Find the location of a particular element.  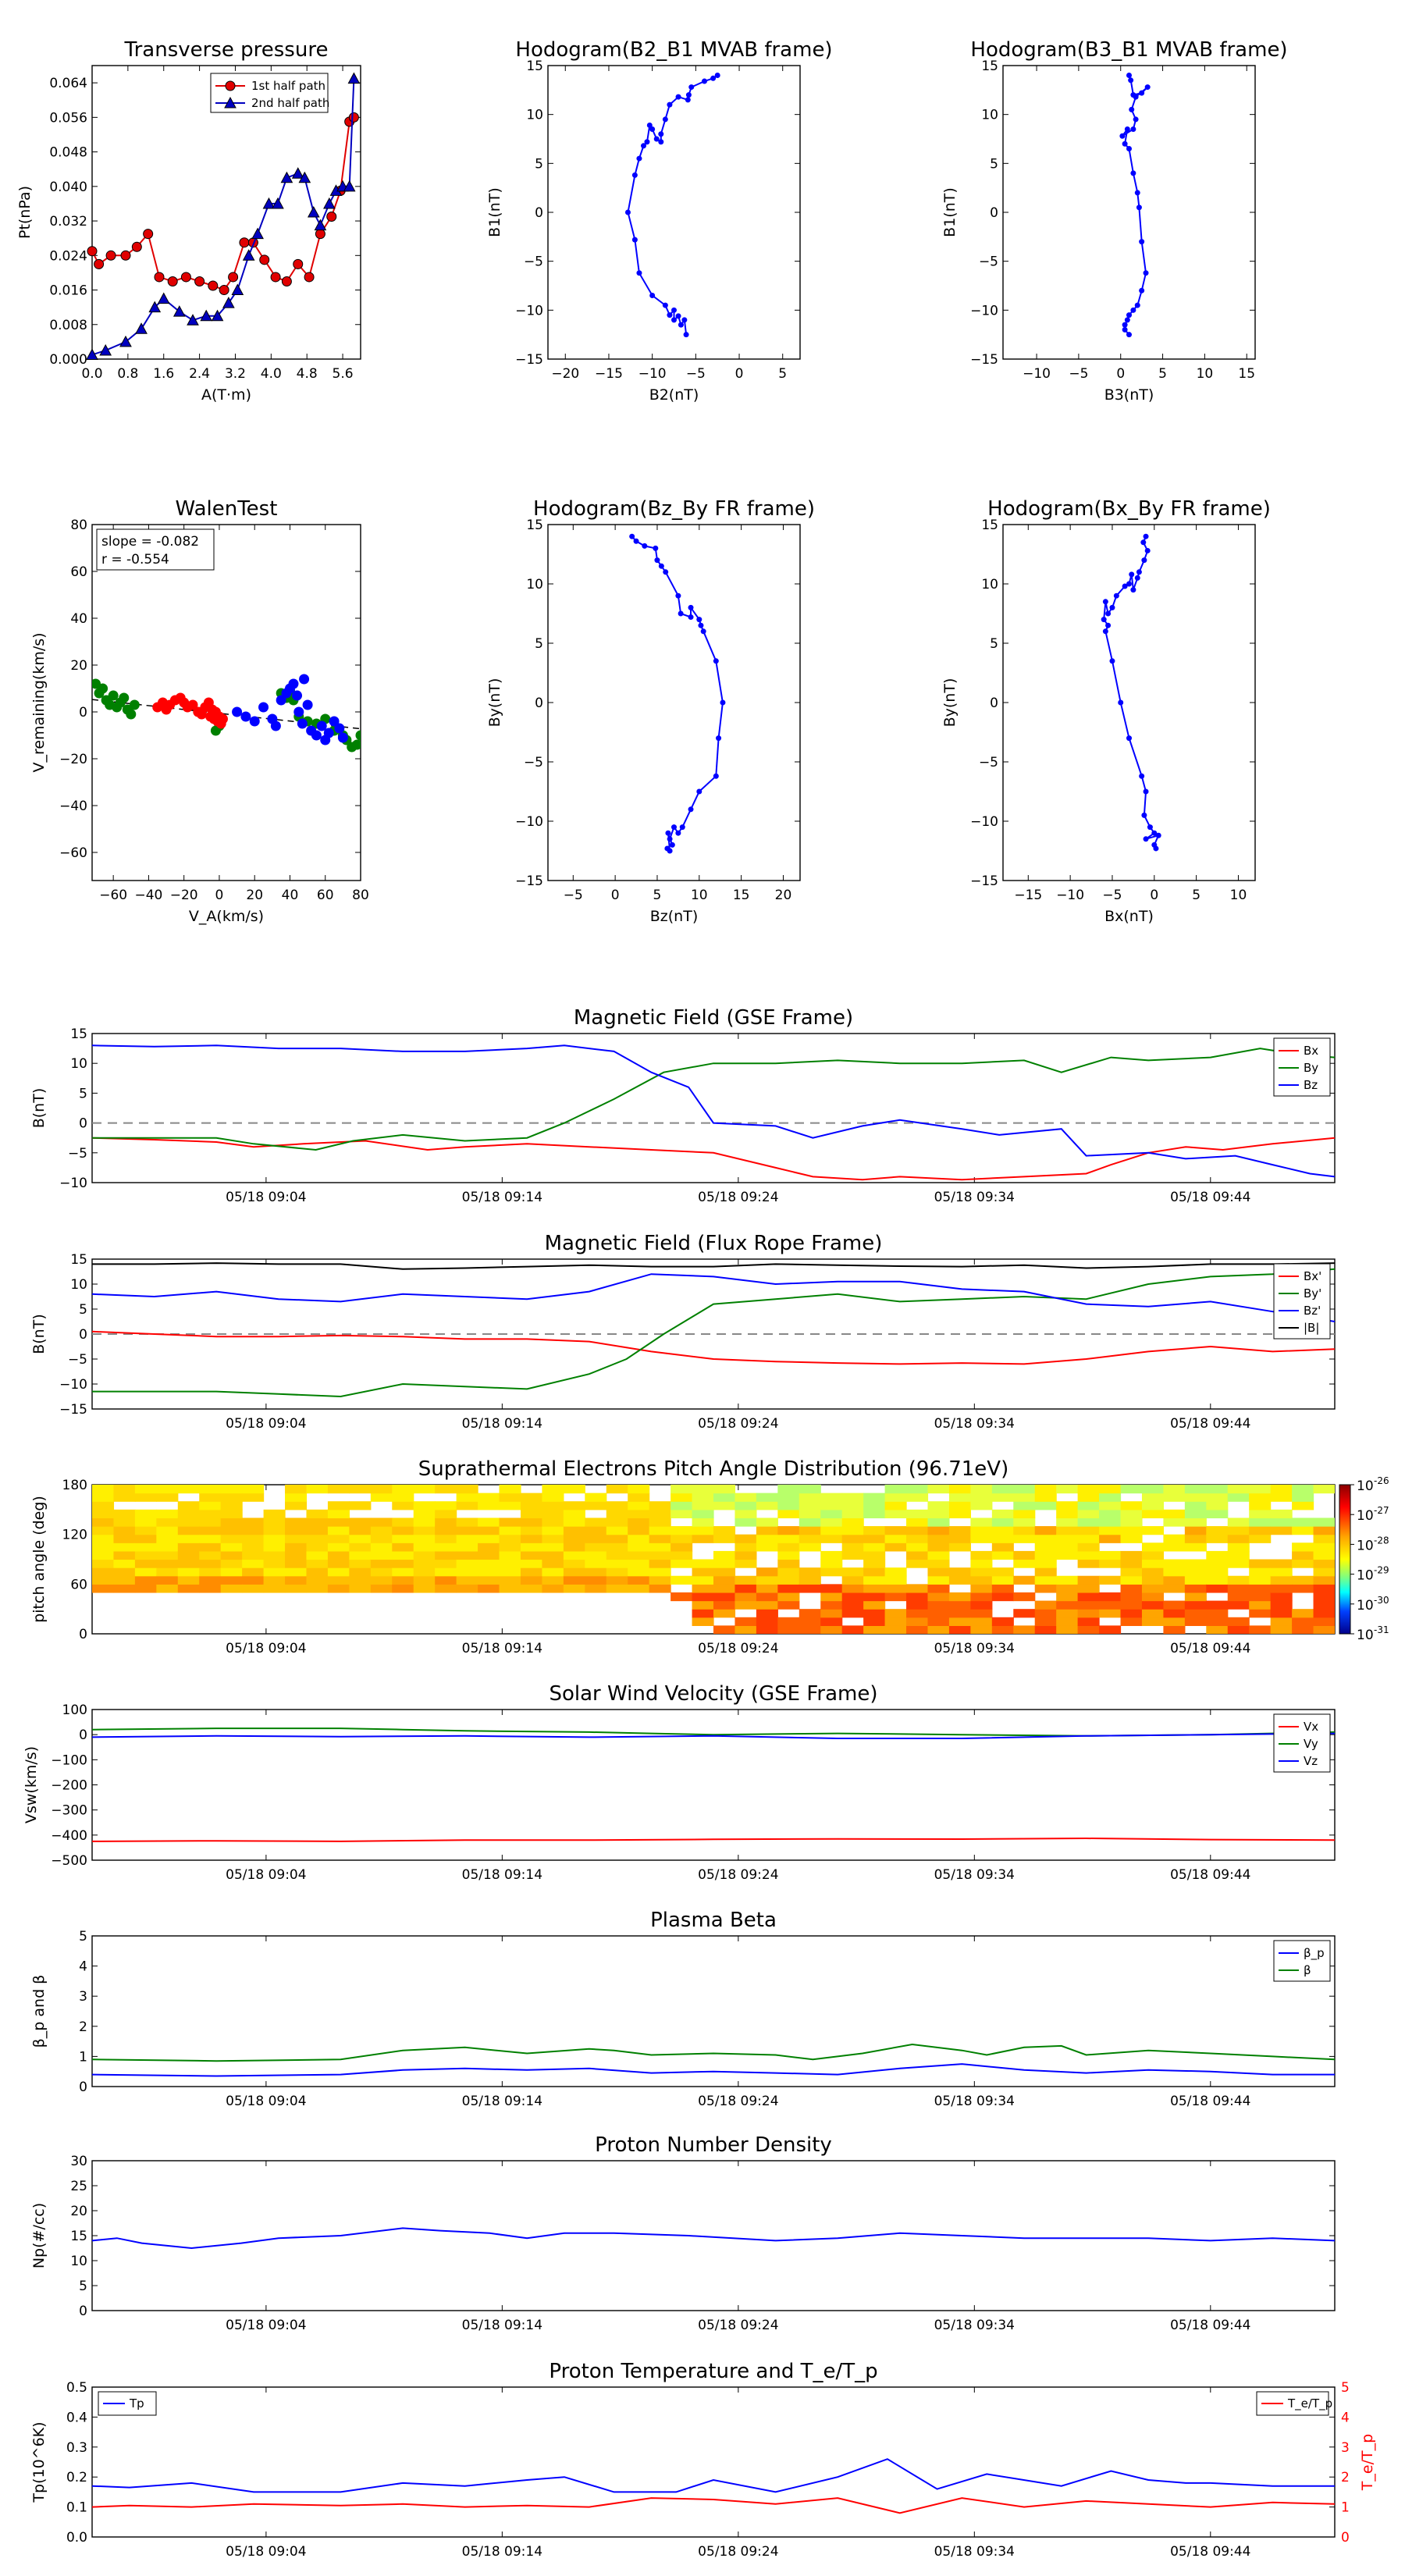

h3-title: Hodogram(Bz_By FR frame) is located at coordinates (674, 509).